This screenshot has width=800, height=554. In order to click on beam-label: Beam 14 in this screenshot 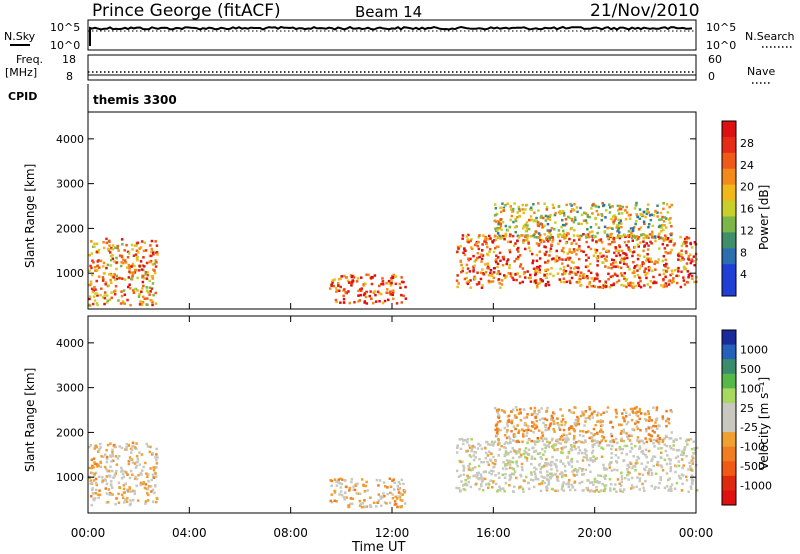, I will do `click(388, 12)`.